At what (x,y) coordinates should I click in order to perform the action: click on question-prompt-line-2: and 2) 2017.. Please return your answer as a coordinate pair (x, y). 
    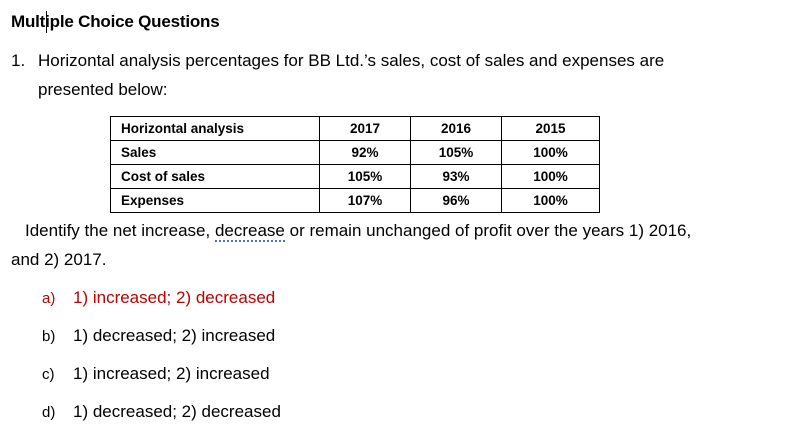
    Looking at the image, I should click on (59, 259).